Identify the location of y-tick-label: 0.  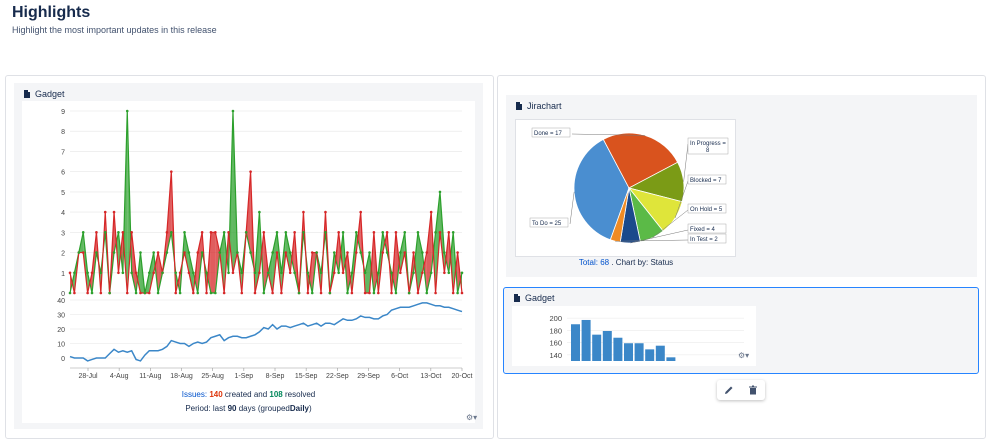
(63, 294).